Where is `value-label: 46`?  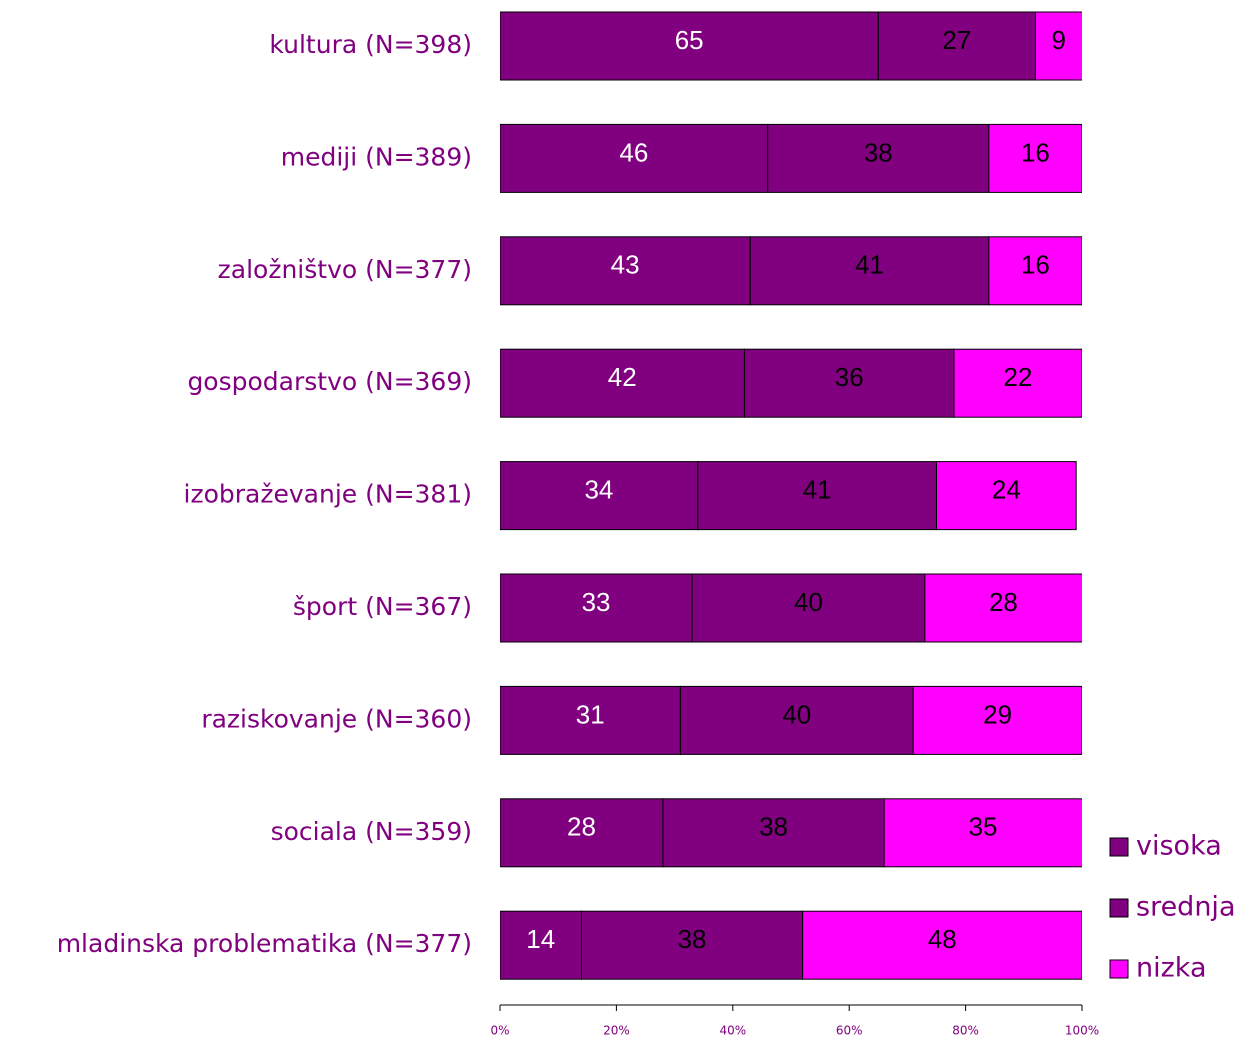
value-label: 46 is located at coordinates (633, 152).